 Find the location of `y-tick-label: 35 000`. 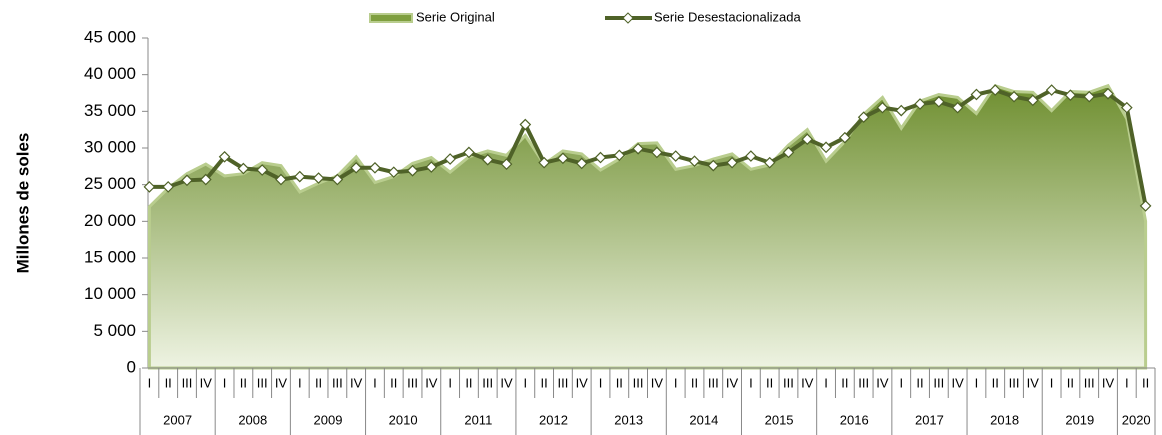

y-tick-label: 35 000 is located at coordinates (110, 110).